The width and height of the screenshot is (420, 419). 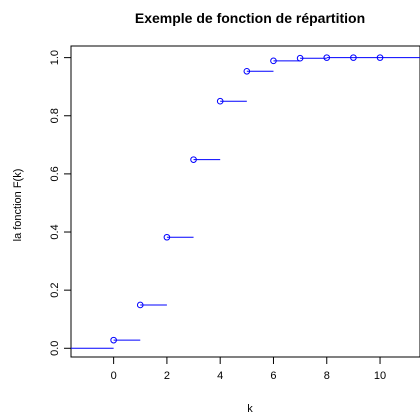 I want to click on y-tick-label-5: 1.0, so click(x=55, y=57).